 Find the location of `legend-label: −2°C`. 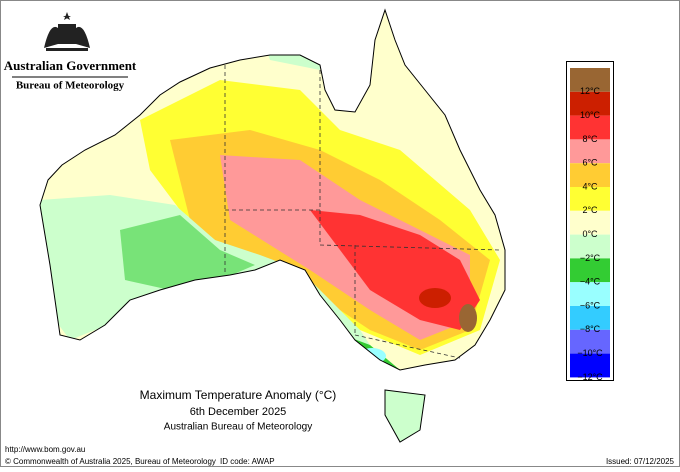

legend-label: −2°C is located at coordinates (590, 258).